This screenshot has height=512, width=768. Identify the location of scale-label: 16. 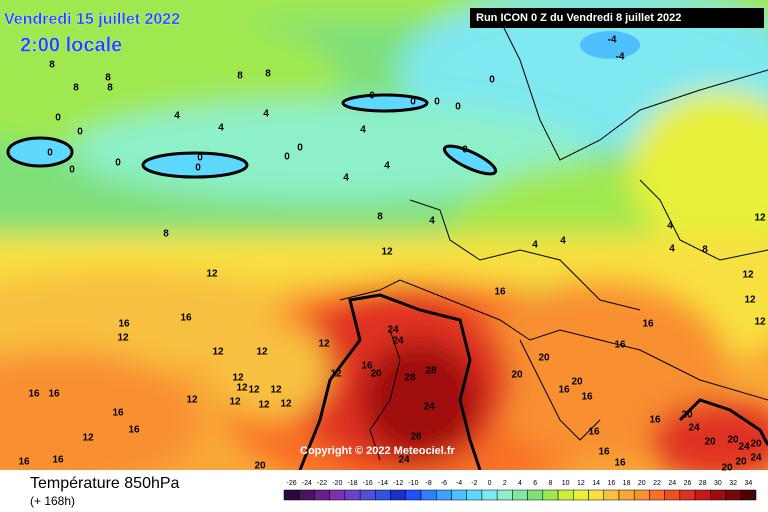
(611, 483).